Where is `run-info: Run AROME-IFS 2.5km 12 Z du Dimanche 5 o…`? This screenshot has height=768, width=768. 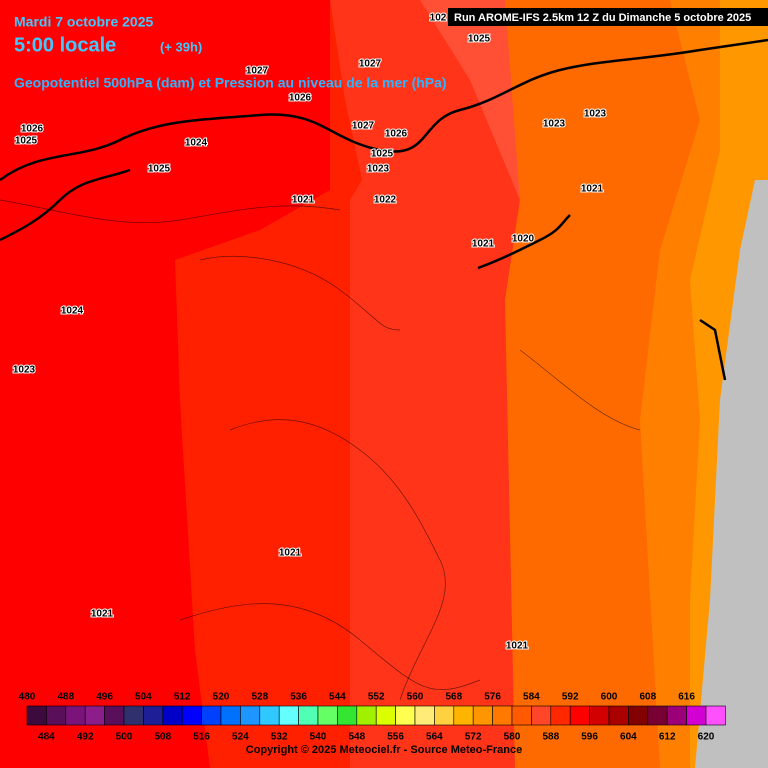
run-info: Run AROME-IFS 2.5km 12 Z du Dimanche 5 o… is located at coordinates (602, 18).